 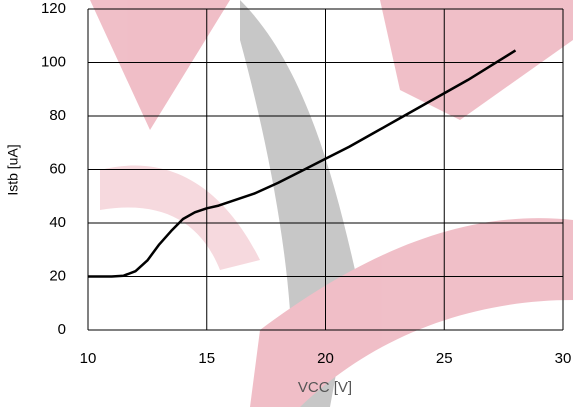 I want to click on y-tick-label: 0, so click(x=62, y=329).